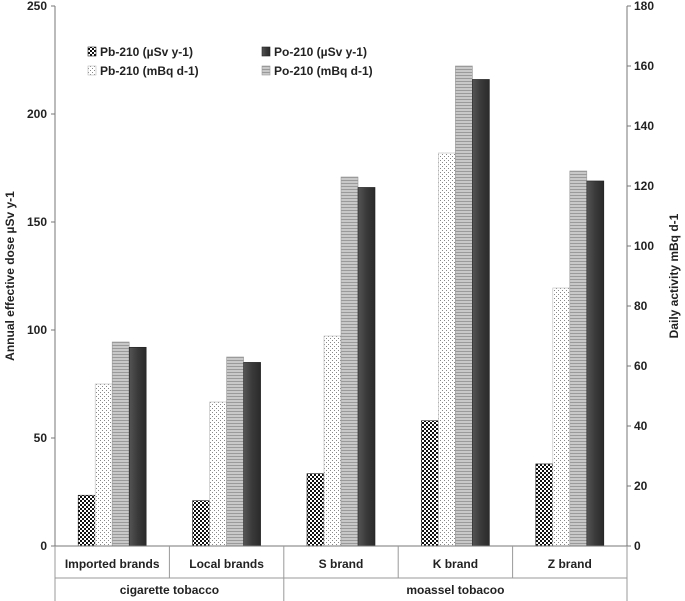 The height and width of the screenshot is (601, 685). Describe the element at coordinates (674, 275) in the screenshot. I see `right-axis-title: Daily activity mBq d-1` at that location.